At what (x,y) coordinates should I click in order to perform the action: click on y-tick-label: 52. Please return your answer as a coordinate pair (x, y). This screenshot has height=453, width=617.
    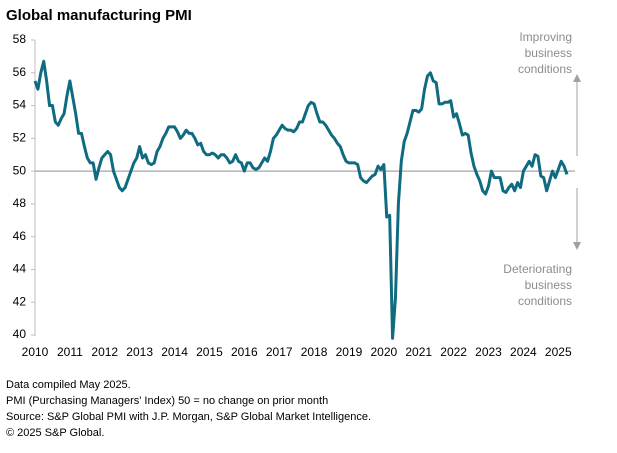
    Looking at the image, I should click on (20, 138).